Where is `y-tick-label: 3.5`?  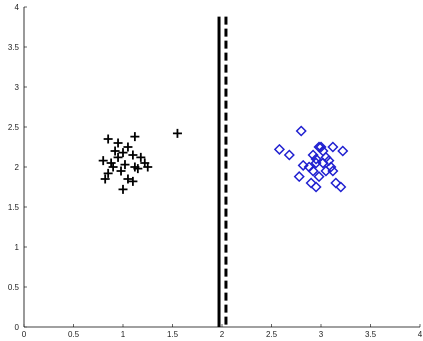 y-tick-label: 3.5 is located at coordinates (14, 47).